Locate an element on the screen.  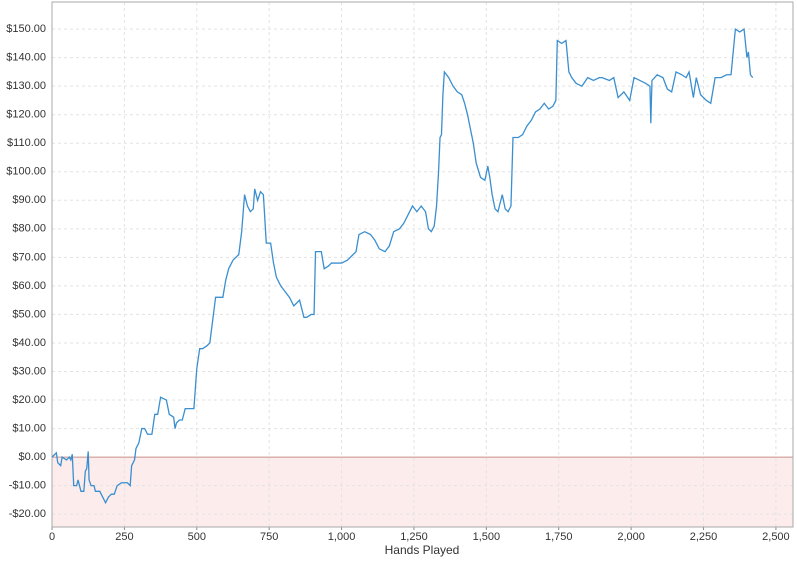
x-tick-label: 250 is located at coordinates (124, 537).